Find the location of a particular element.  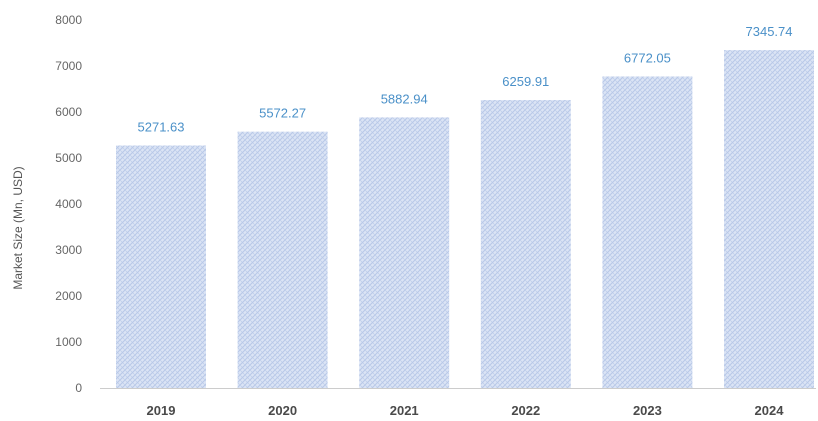

y-tick-label: 0 is located at coordinates (78, 388).